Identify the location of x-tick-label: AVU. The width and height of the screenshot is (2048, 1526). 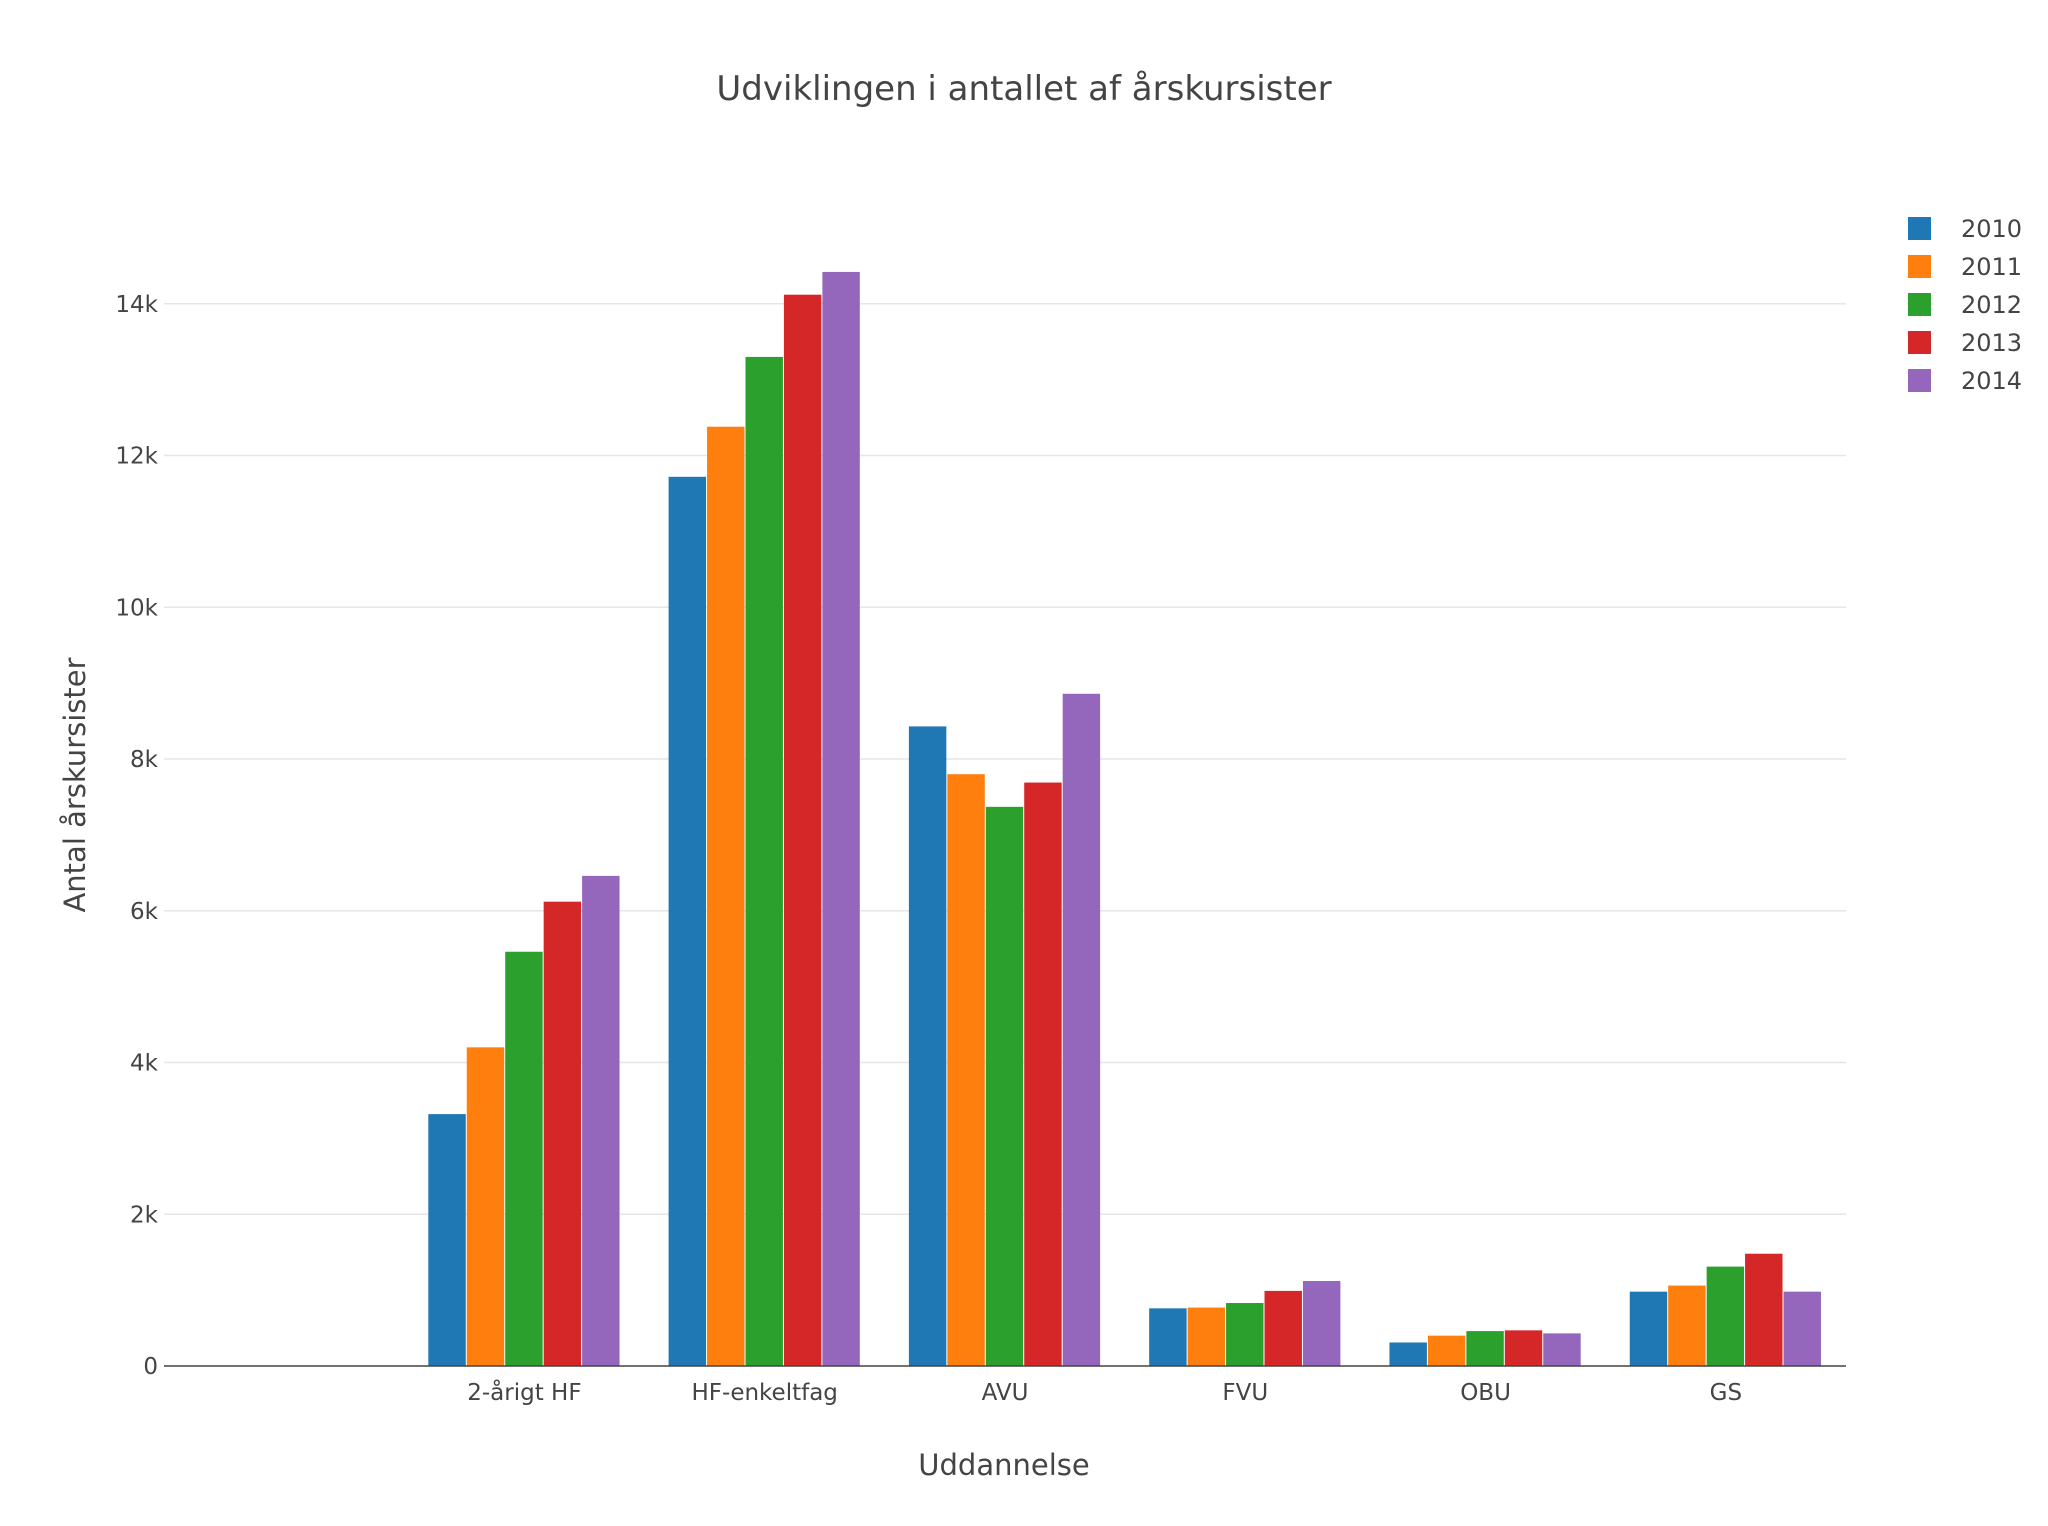
(1005, 1393).